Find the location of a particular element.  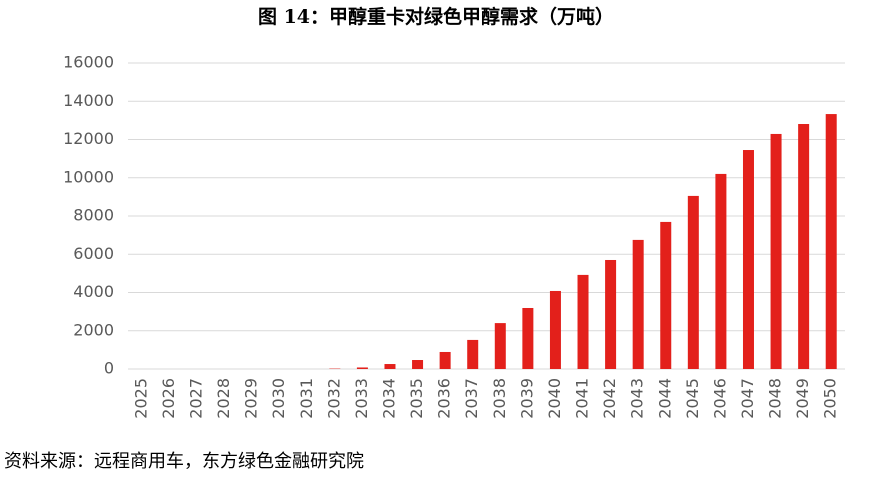

y-tick-label: 2000 is located at coordinates (93, 329).